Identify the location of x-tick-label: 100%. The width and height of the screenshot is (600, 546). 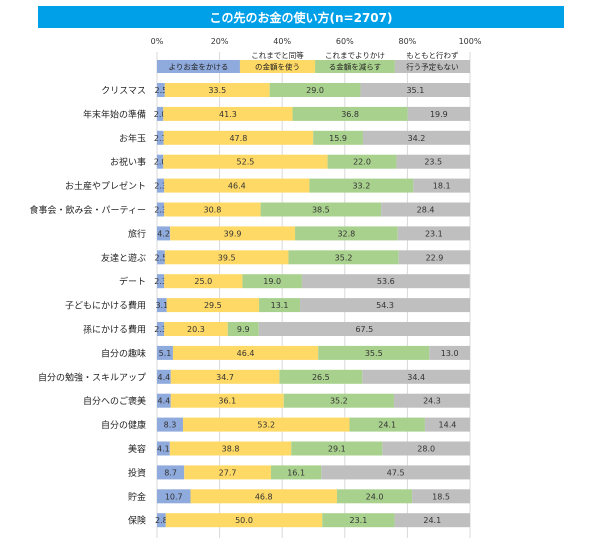
(470, 41).